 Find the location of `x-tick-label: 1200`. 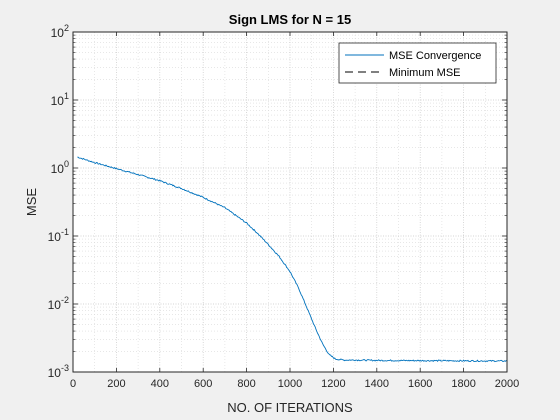

x-tick-label: 1200 is located at coordinates (333, 384).